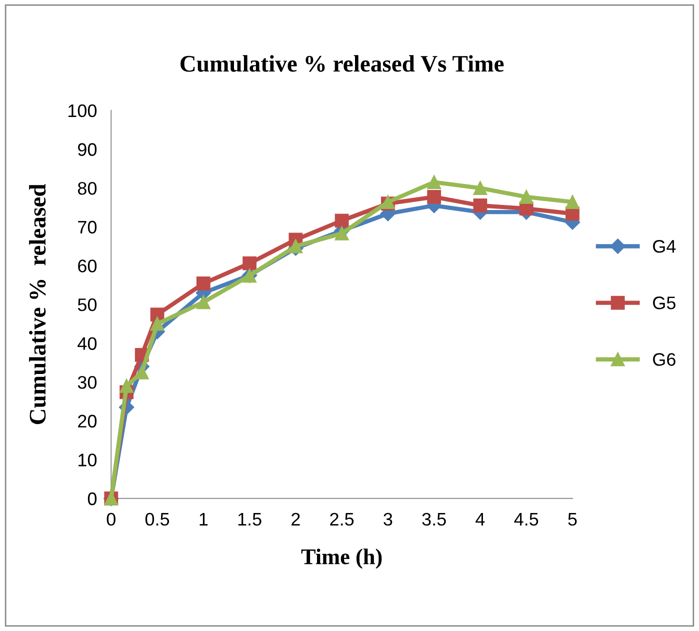  Describe the element at coordinates (87, 460) in the screenshot. I see `y-tick-label: 10` at that location.